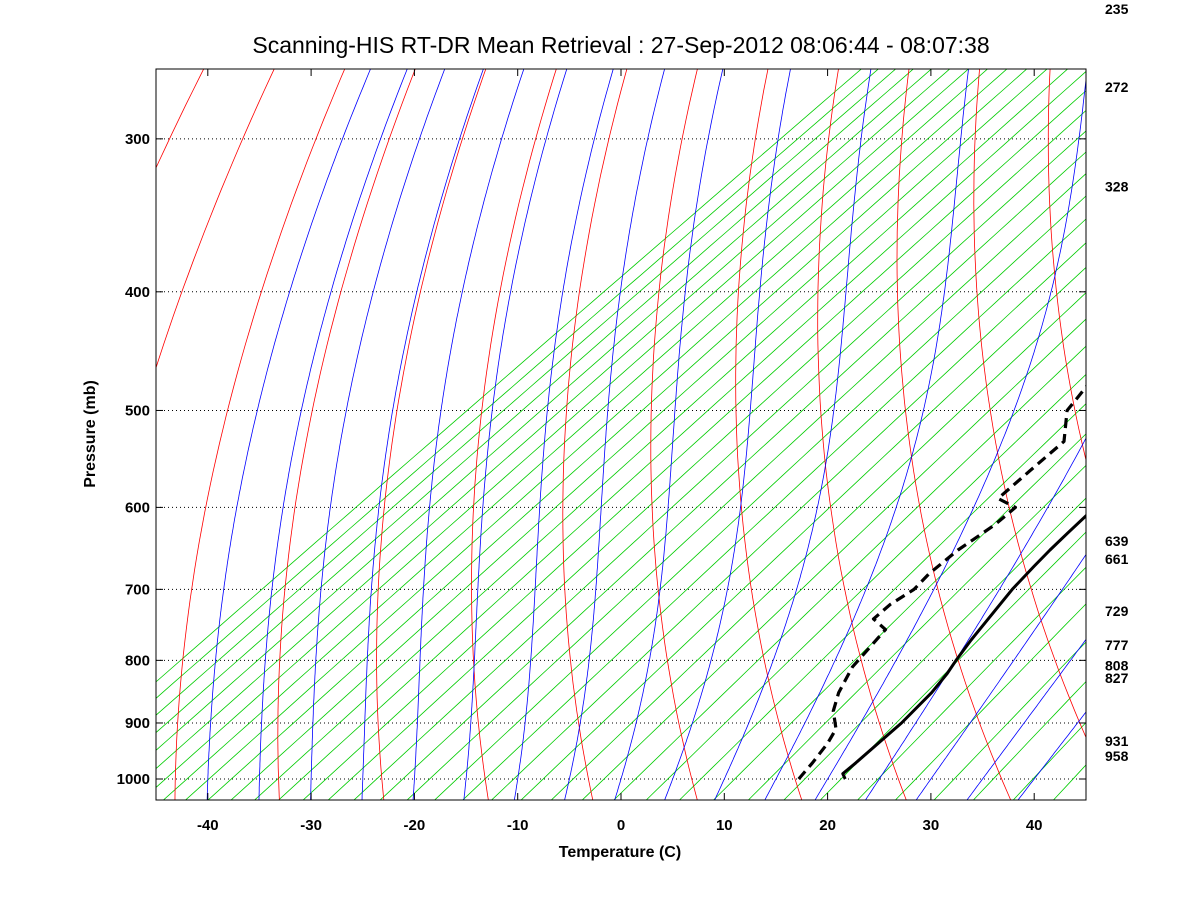 The height and width of the screenshot is (900, 1200). Describe the element at coordinates (137, 139) in the screenshot. I see `y-tick-label: 300` at that location.